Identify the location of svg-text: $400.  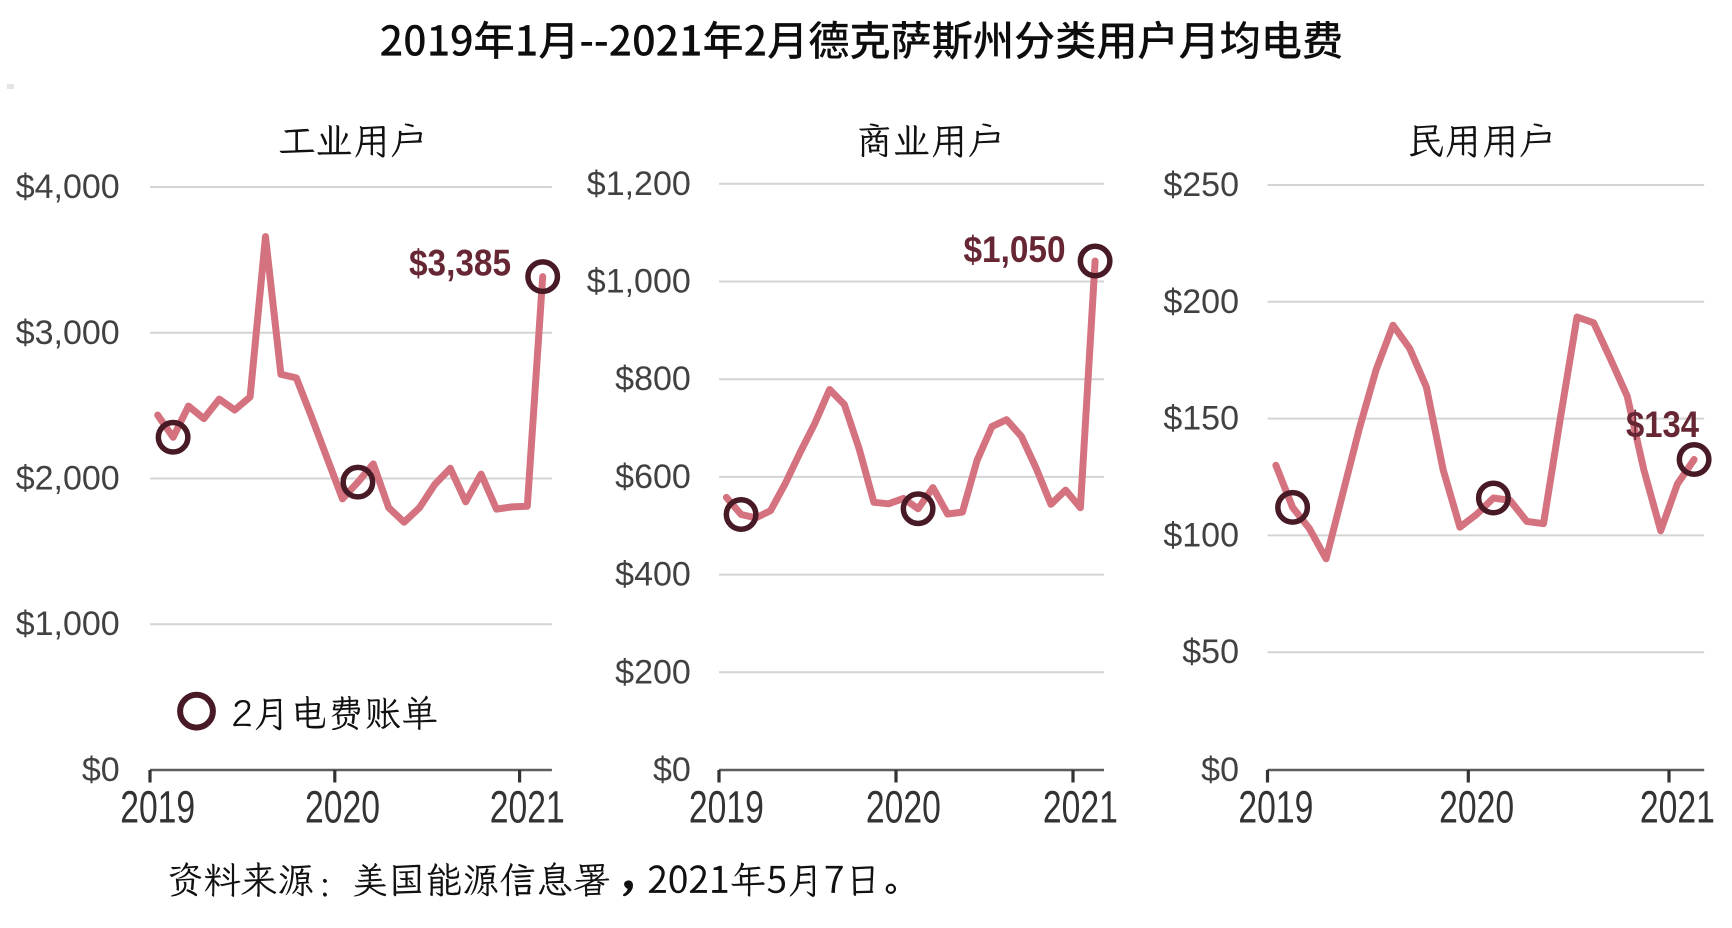
(653, 575).